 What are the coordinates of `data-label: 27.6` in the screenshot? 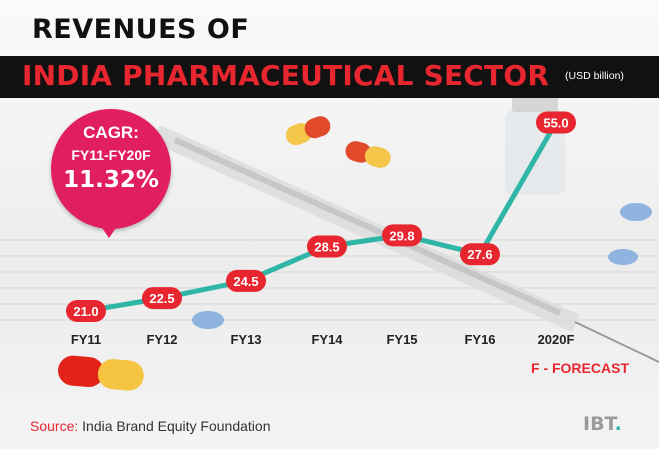 It's located at (479, 254).